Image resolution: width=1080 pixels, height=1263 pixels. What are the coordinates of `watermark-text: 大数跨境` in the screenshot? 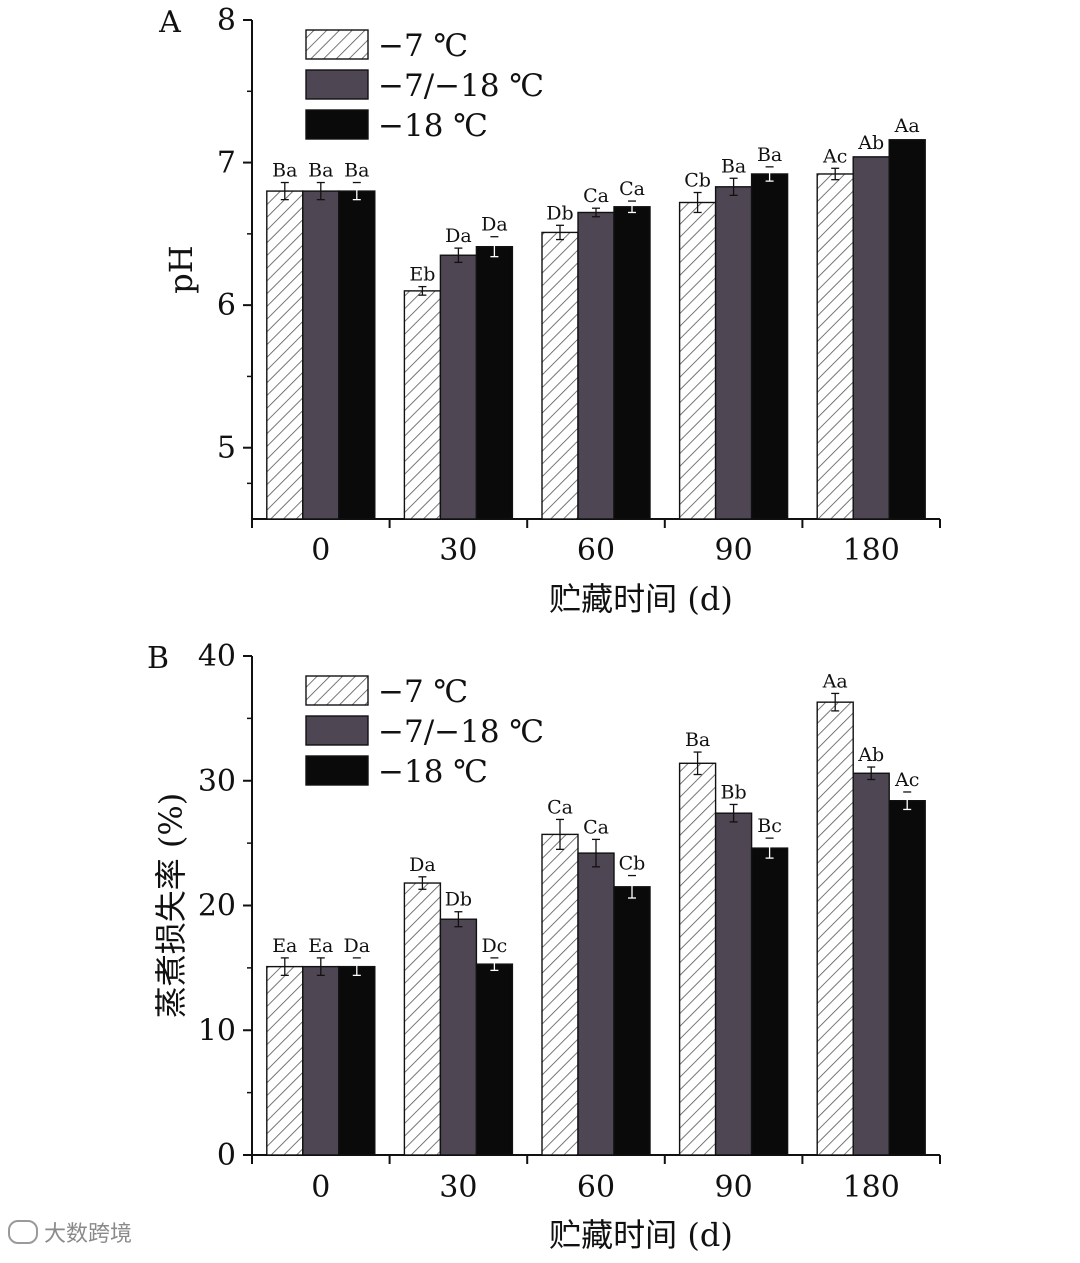 It's located at (88, 1234).